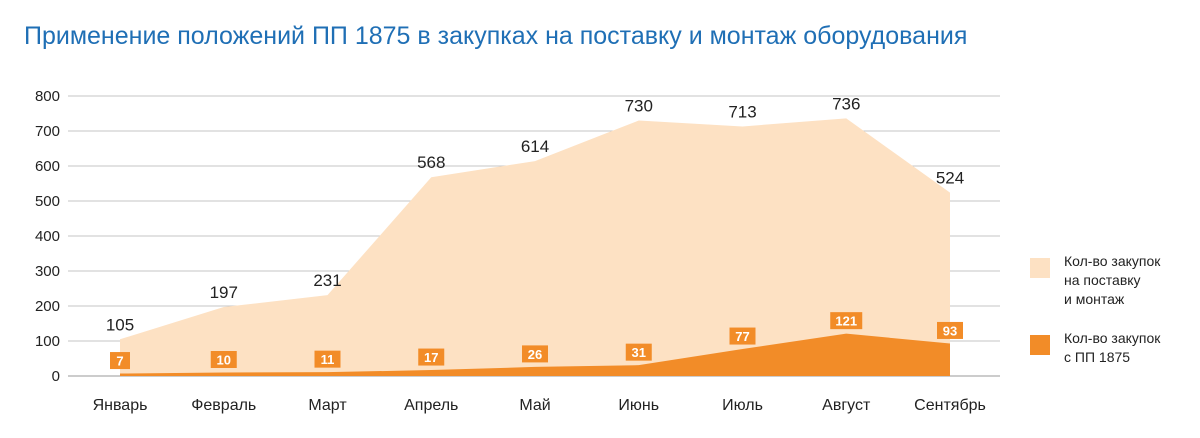  Describe the element at coordinates (846, 405) in the screenshot. I see `x-category-label: Август` at that location.